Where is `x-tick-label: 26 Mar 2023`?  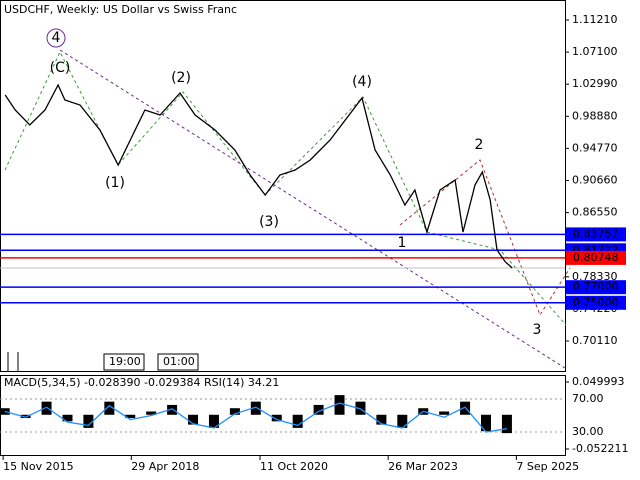 x-tick-label: 26 Mar 2023 is located at coordinates (423, 466).